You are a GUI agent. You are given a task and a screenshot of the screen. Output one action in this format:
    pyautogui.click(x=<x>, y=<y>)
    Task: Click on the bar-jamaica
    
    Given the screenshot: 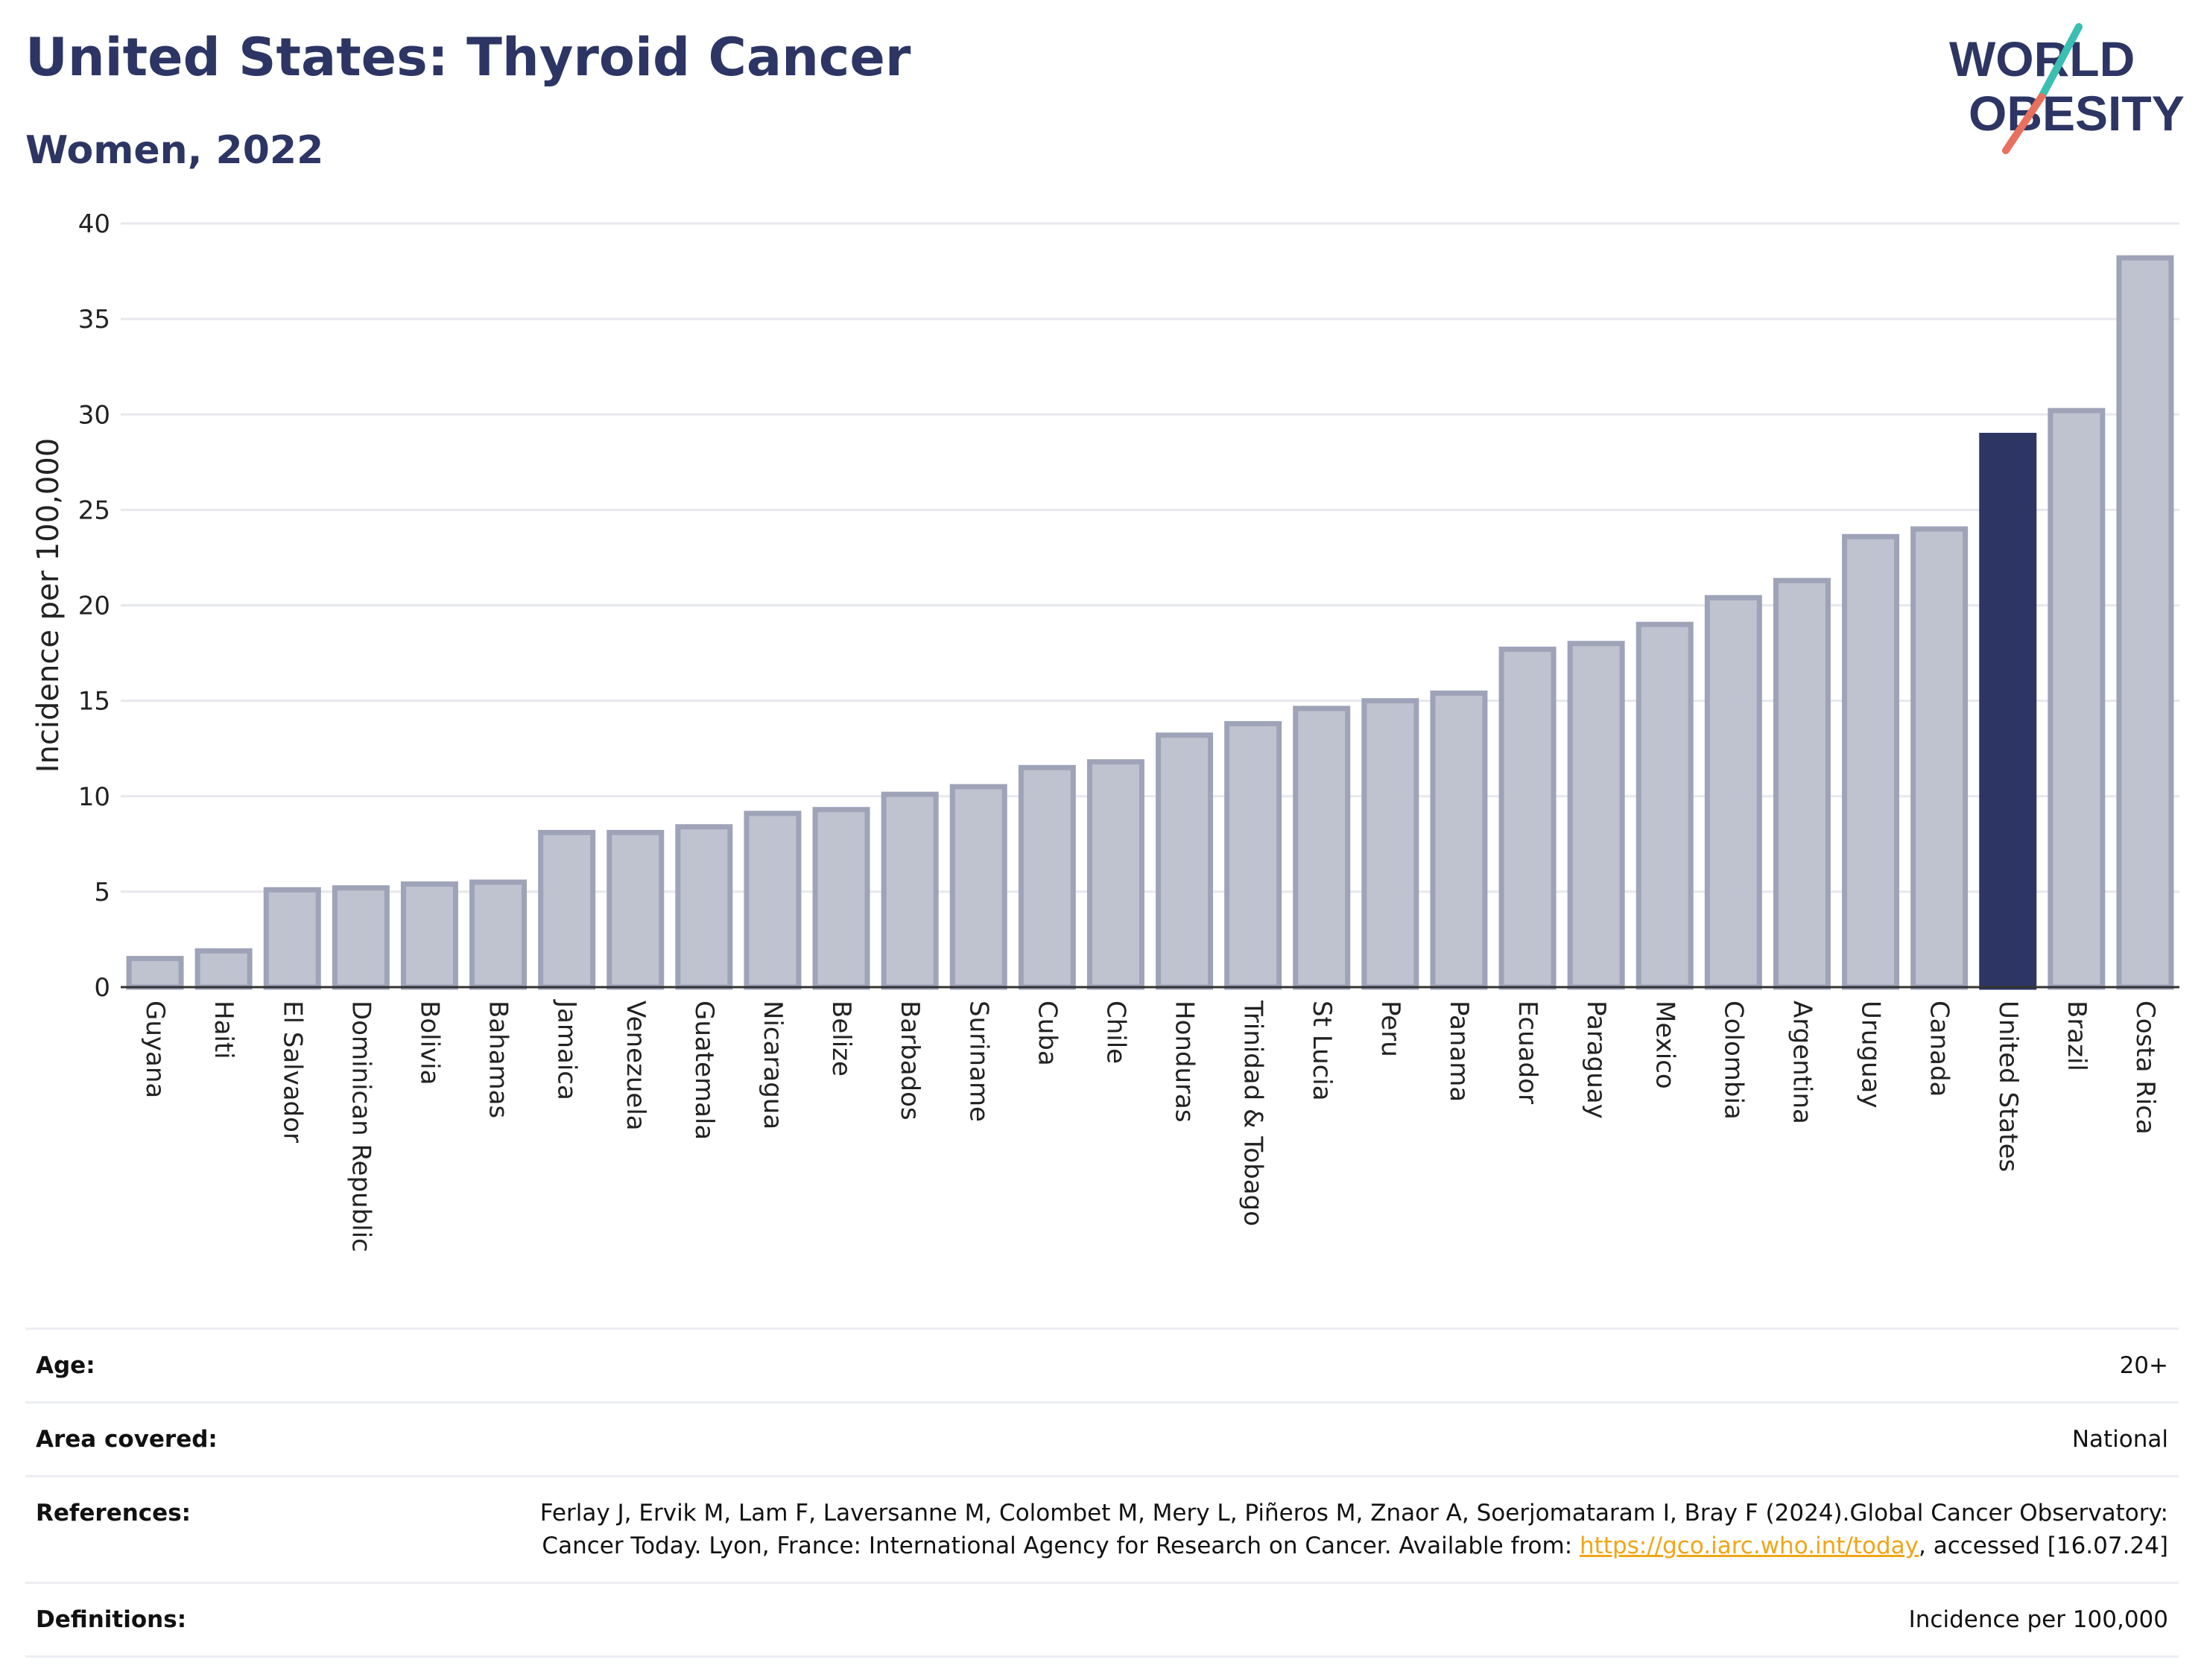 What is the action you would take?
    pyautogui.click(x=567, y=909)
    